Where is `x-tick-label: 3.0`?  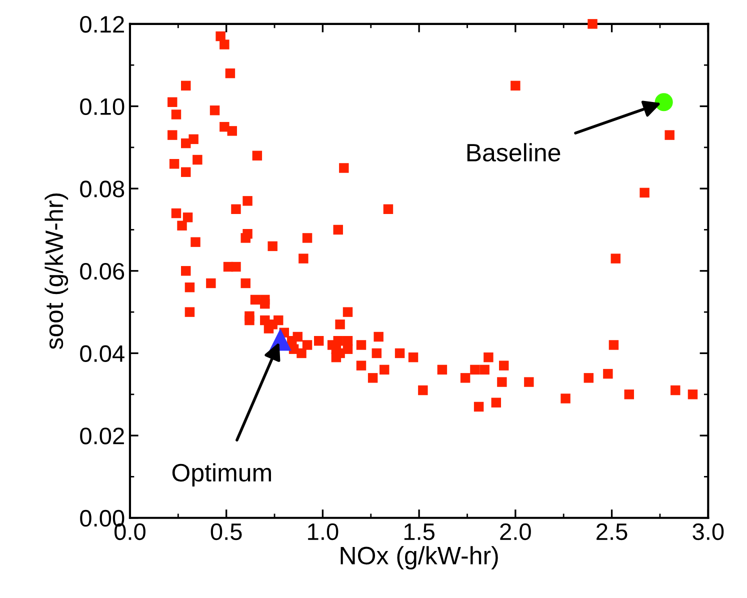
x-tick-label: 3.0 is located at coordinates (708, 531).